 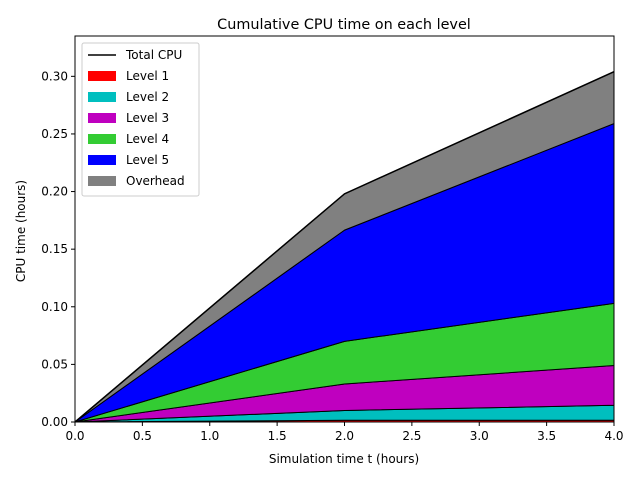 I want to click on legend-label-level-1: Level 1, so click(x=147, y=76).